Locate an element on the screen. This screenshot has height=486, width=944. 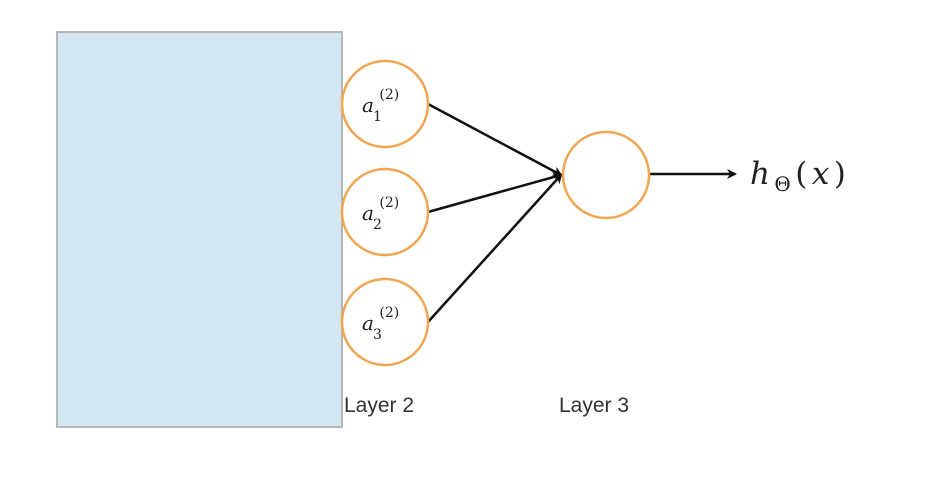
node-a1: a (2) 1 is located at coordinates (385, 104).